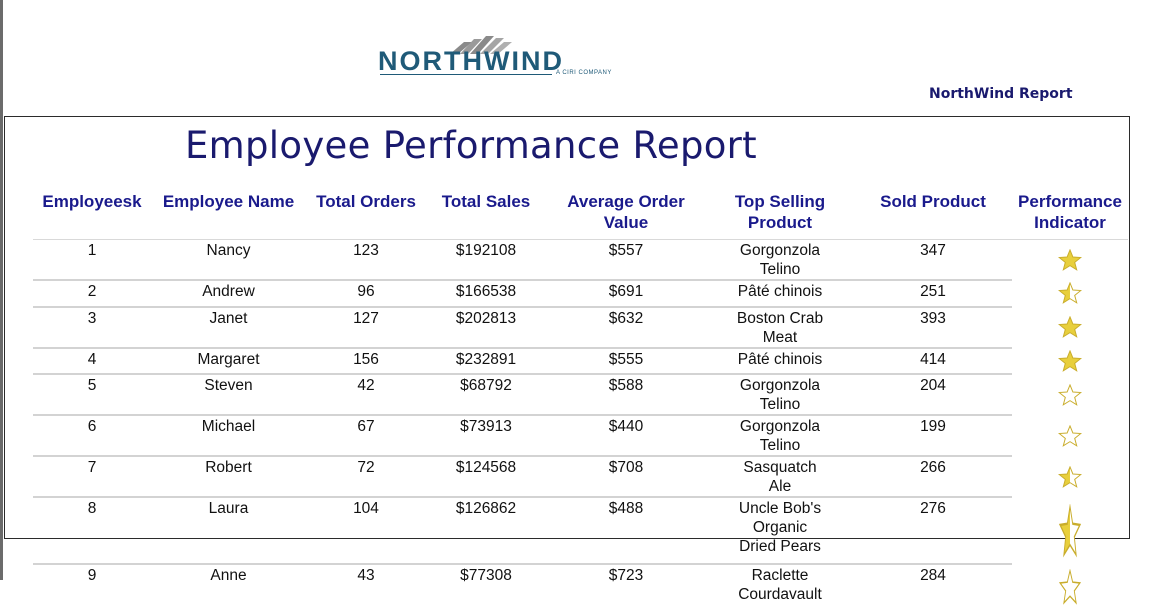  I want to click on total-orders-cell: 127, so click(366, 327).